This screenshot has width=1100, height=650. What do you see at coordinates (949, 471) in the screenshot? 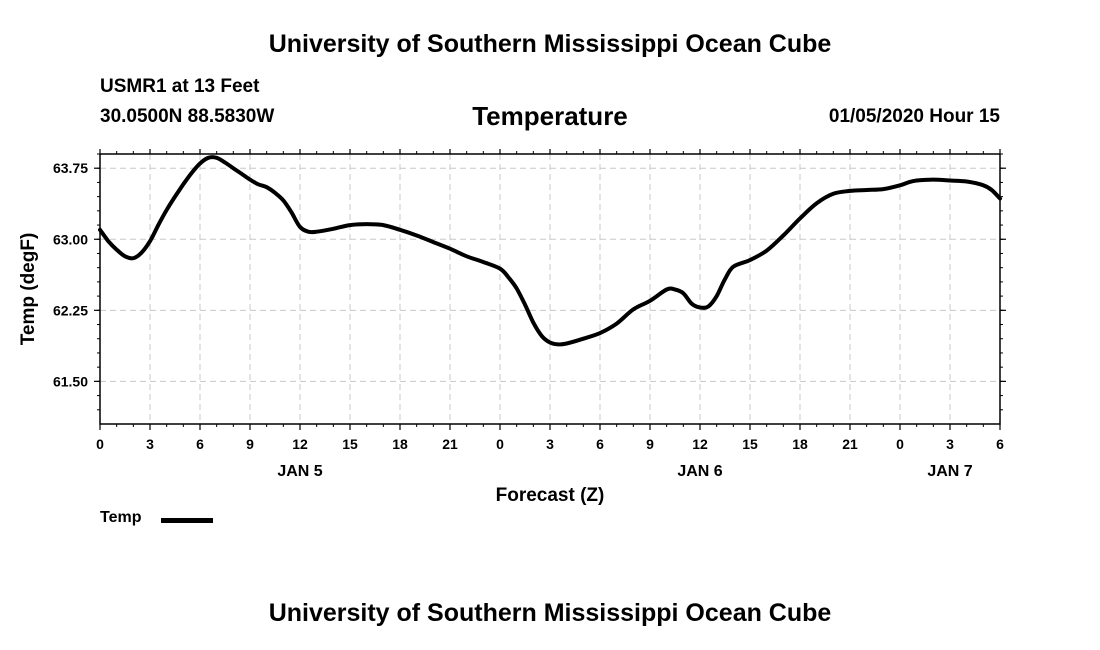
I see `day-label: JAN 7` at bounding box center [949, 471].